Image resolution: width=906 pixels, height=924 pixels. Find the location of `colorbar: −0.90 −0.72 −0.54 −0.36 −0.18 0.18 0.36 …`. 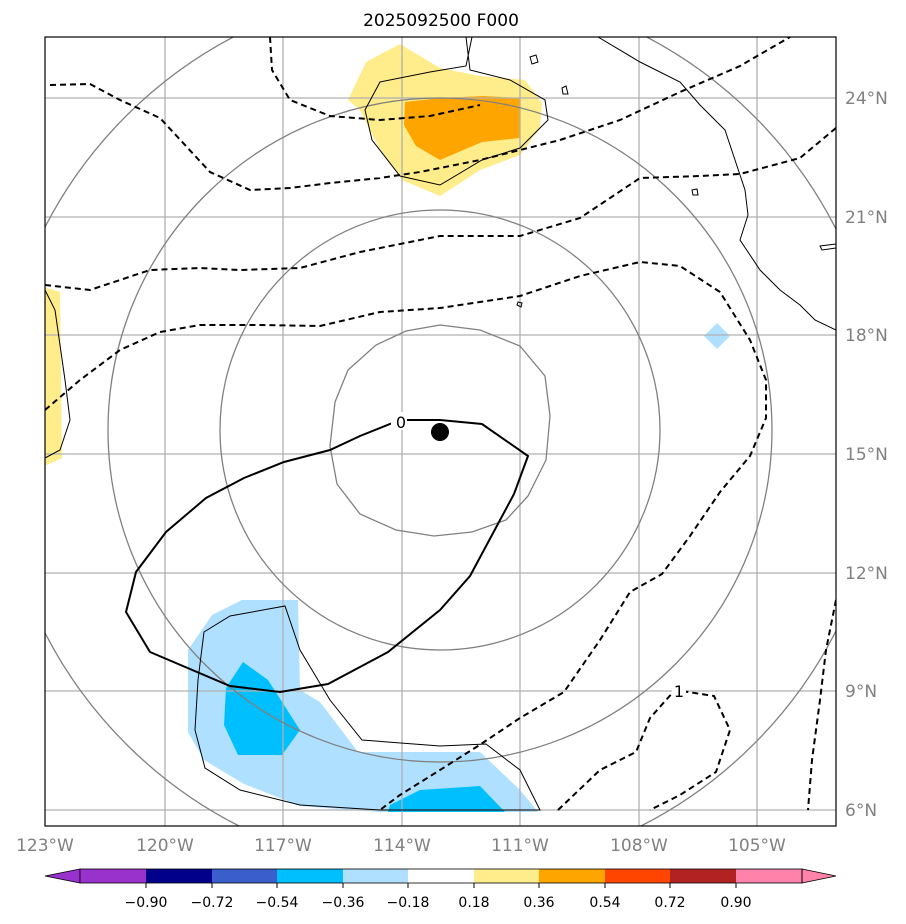

colorbar: −0.90 −0.72 −0.54 −0.36 −0.18 0.18 0.36 … is located at coordinates (440, 889).